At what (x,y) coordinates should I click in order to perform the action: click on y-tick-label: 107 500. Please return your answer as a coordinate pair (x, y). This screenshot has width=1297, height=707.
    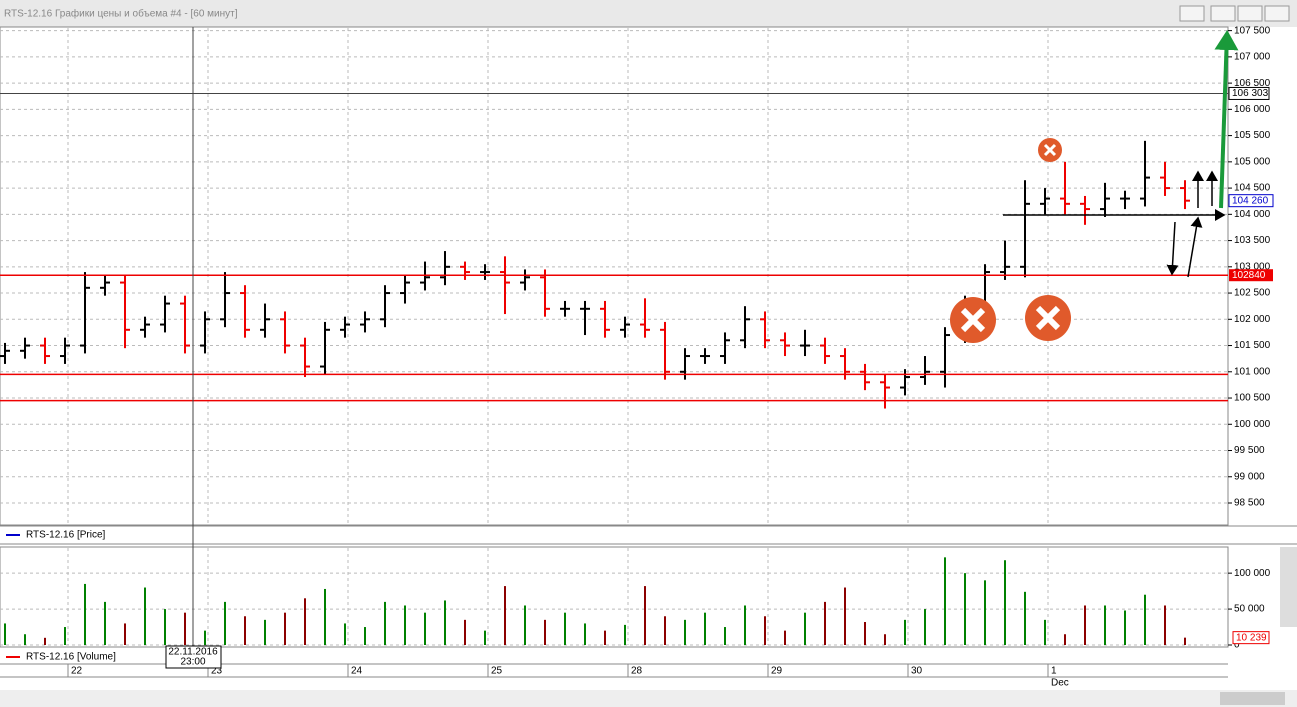
    Looking at the image, I should click on (1252, 30).